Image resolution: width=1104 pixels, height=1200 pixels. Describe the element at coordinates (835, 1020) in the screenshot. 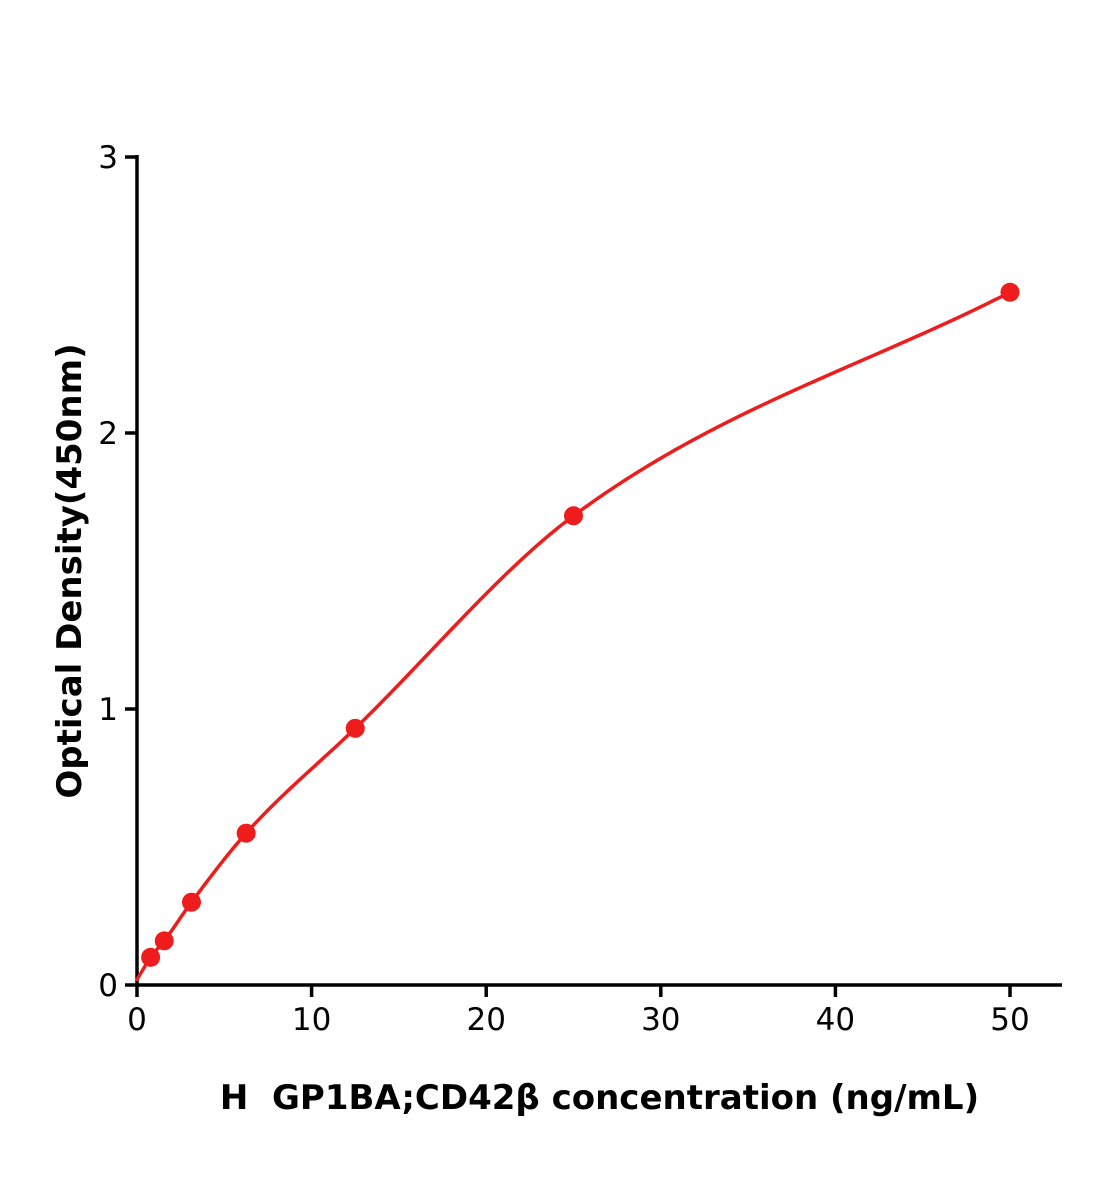

I see `x-tick-label: 40` at that location.